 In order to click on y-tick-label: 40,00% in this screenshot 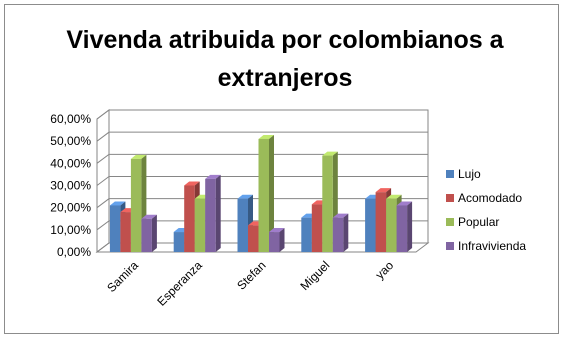, I will do `click(70, 163)`.